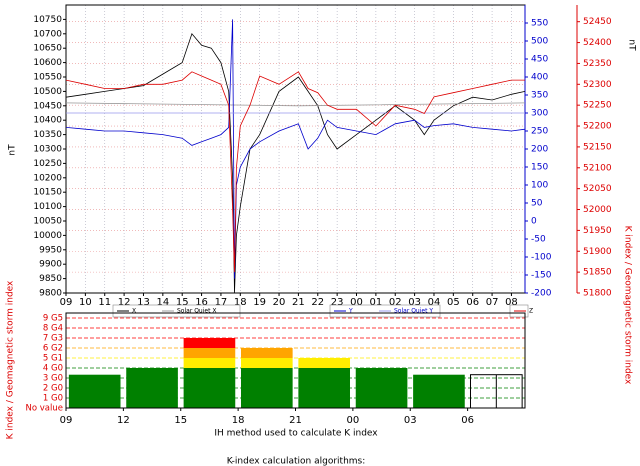 Image resolution: width=640 pixels, height=466 pixels. What do you see at coordinates (47, 49) in the screenshot?
I see `y-tick-label: 10650` at bounding box center [47, 49].